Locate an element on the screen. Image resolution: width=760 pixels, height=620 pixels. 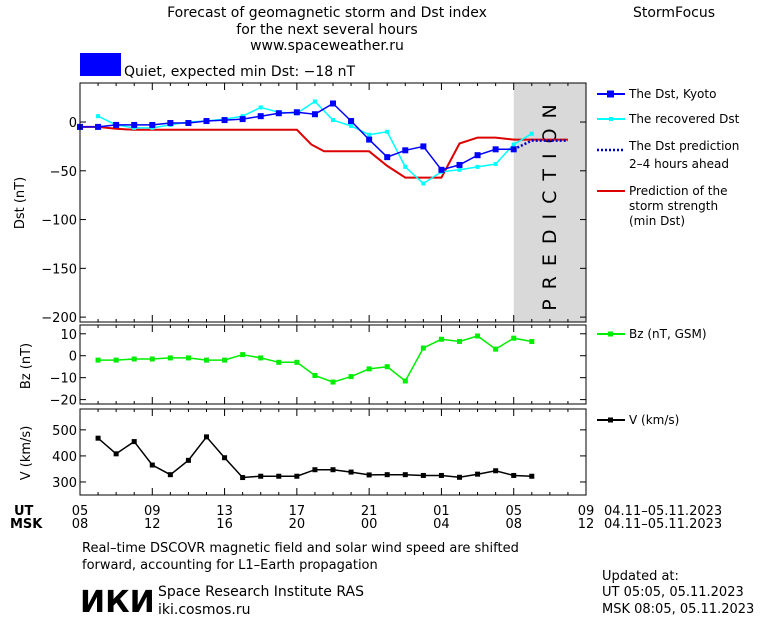
ut-date-range: 04.11–05.11.2023 is located at coordinates (663, 511).